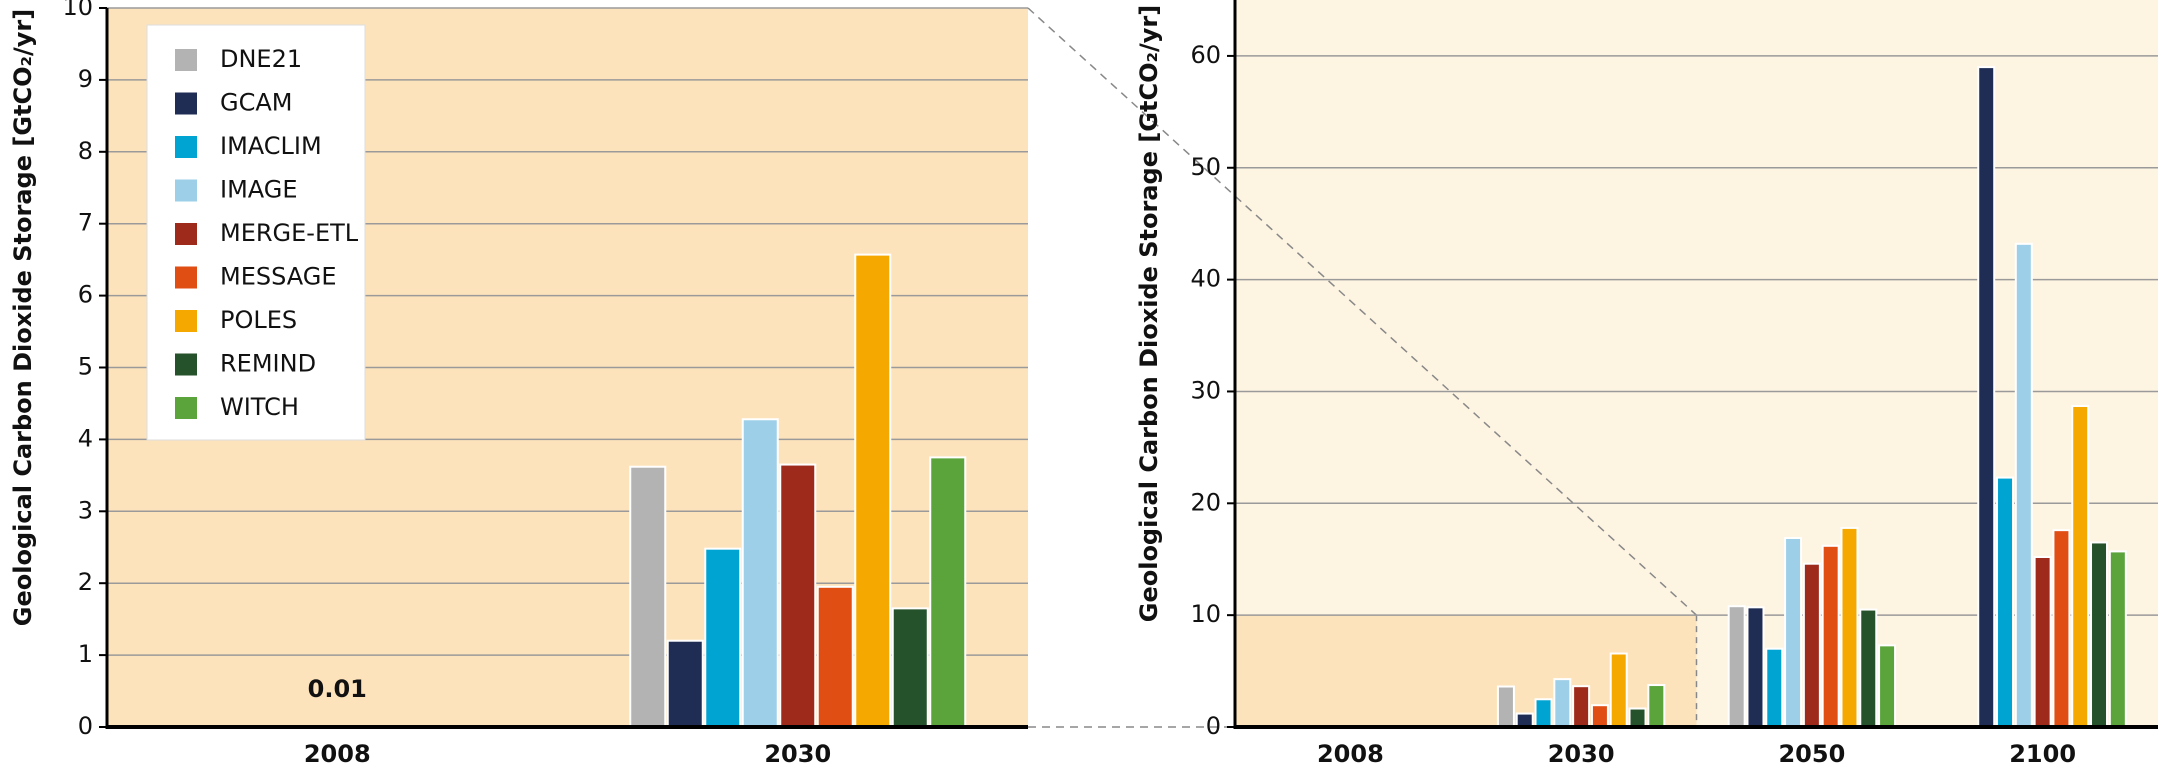 The image size is (2158, 781). What do you see at coordinates (1205, 502) in the screenshot?
I see `y-tick-label: 20` at bounding box center [1205, 502].